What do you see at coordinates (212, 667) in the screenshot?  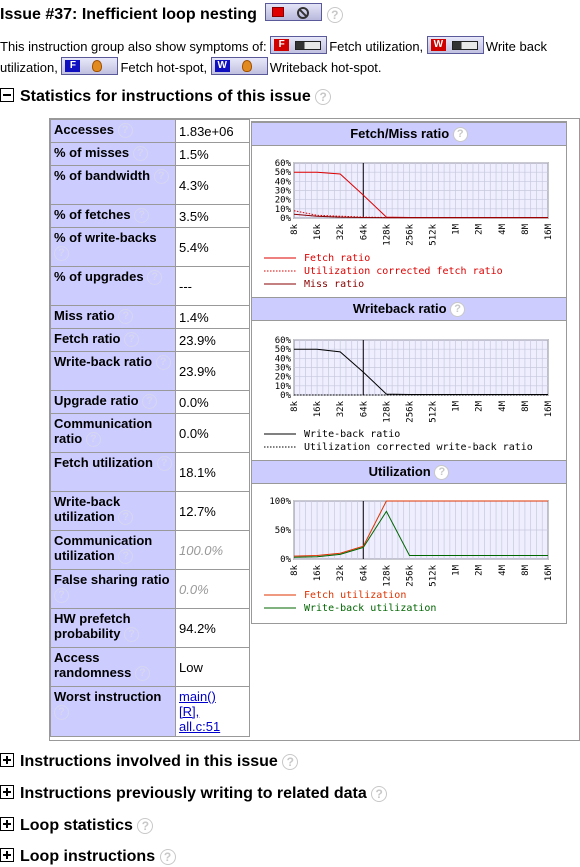 I see `stats-value: Low` at bounding box center [212, 667].